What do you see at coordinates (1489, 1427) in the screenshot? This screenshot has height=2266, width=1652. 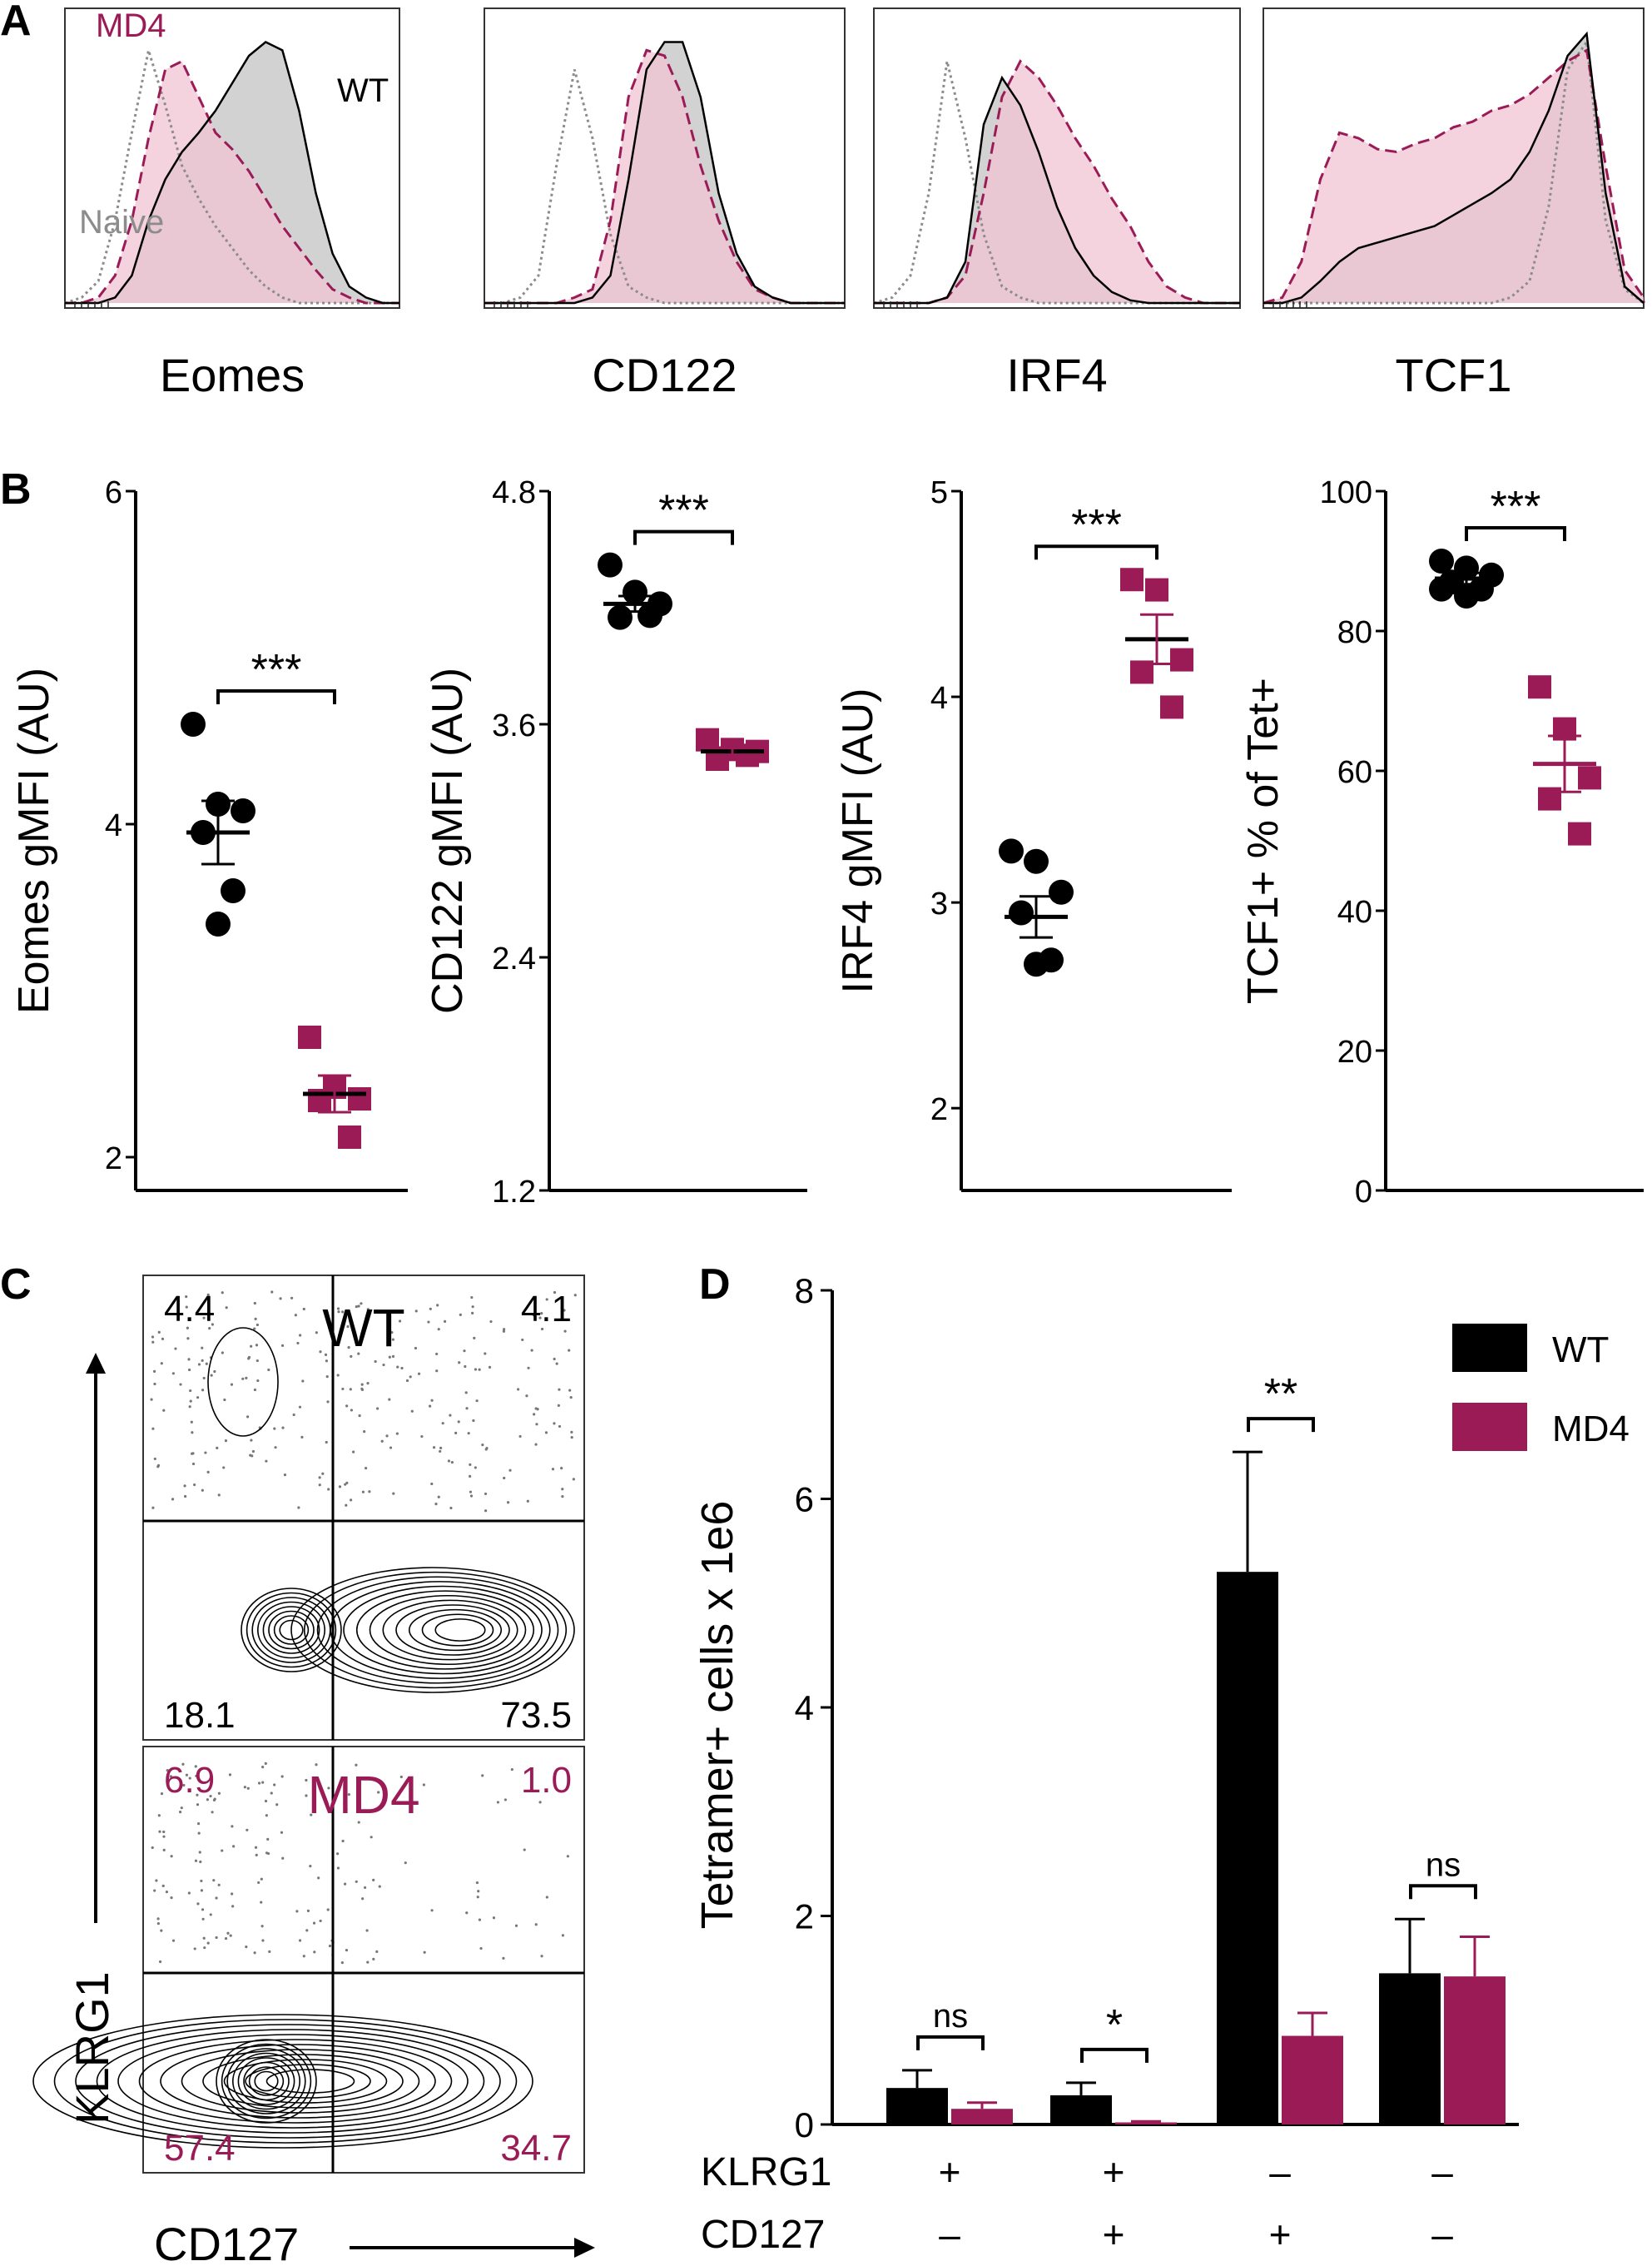 I see `legend-swatch-md4` at bounding box center [1489, 1427].